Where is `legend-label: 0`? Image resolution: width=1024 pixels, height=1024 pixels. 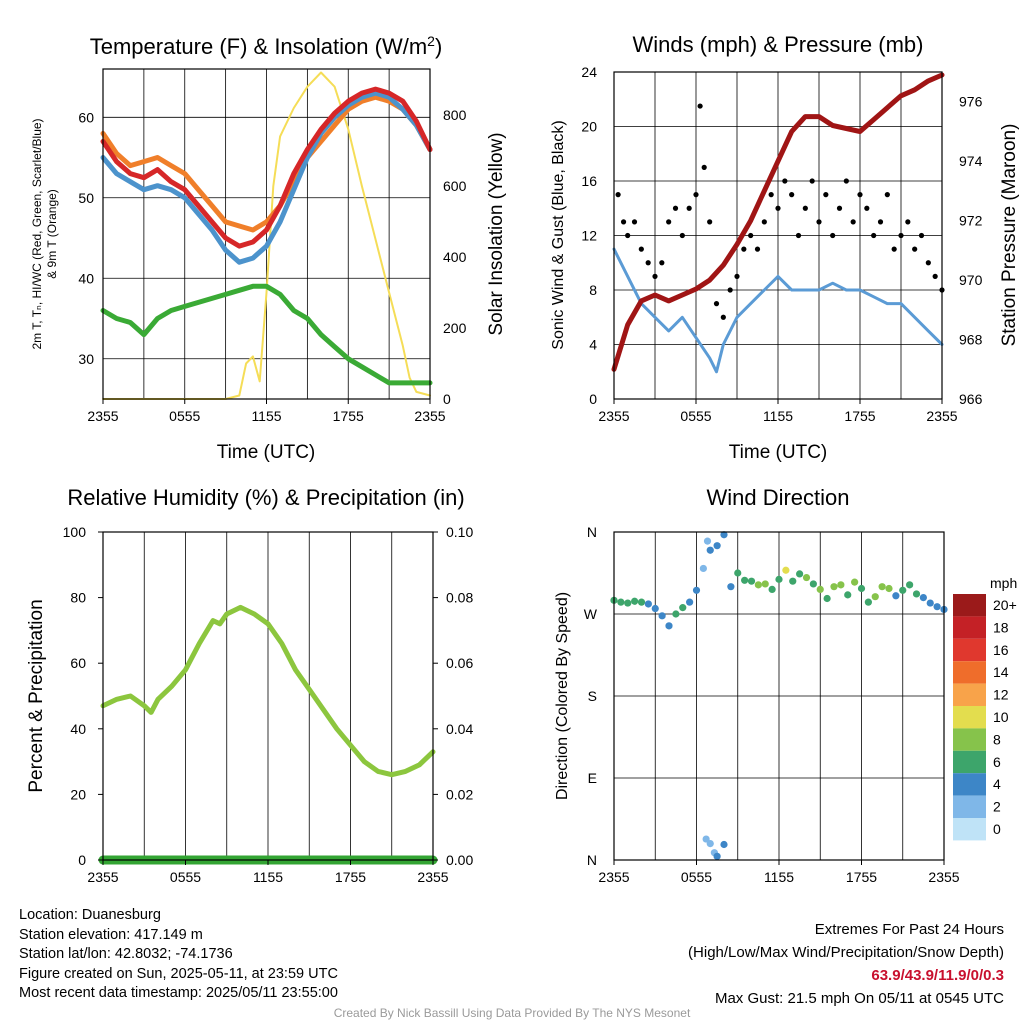
legend-label: 0 is located at coordinates (997, 829).